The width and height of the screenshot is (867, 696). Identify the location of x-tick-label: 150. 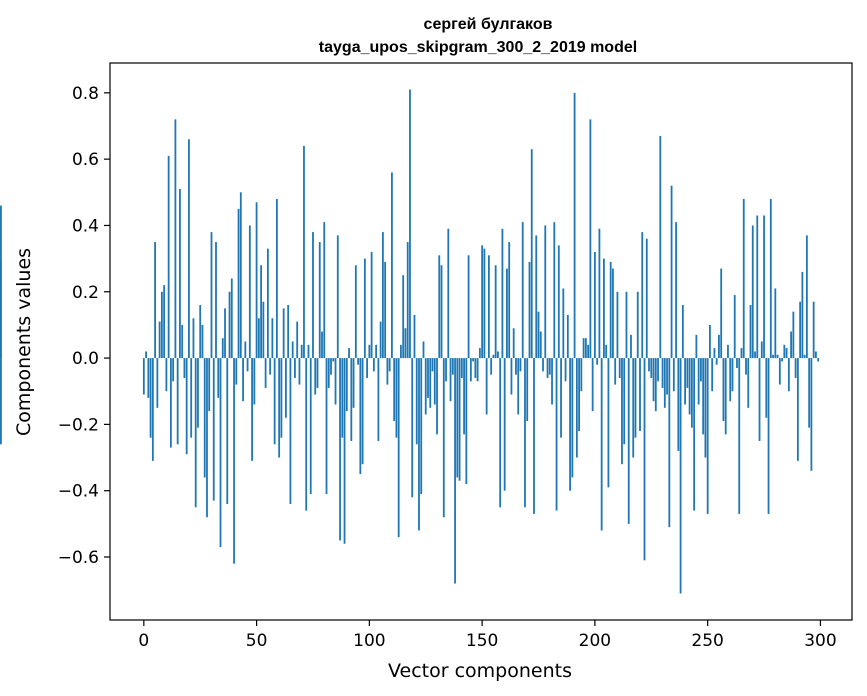
(482, 641).